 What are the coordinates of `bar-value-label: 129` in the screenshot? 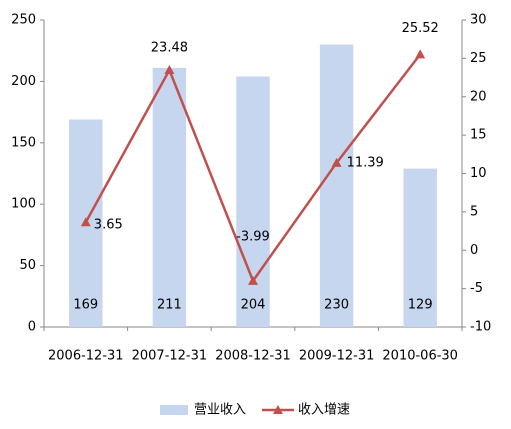 It's located at (420, 305).